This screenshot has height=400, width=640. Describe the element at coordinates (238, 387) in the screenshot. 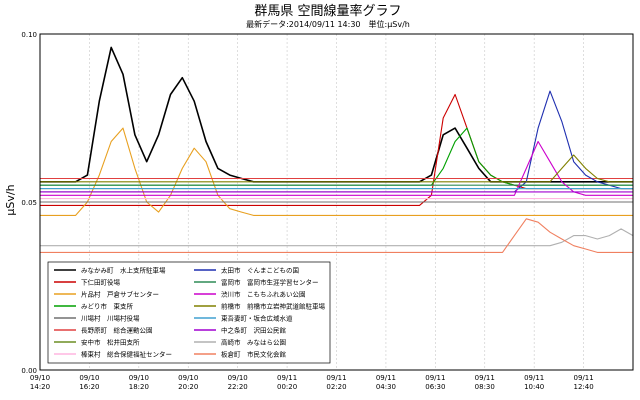

I see `x-tick-time: 22:20` at that location.